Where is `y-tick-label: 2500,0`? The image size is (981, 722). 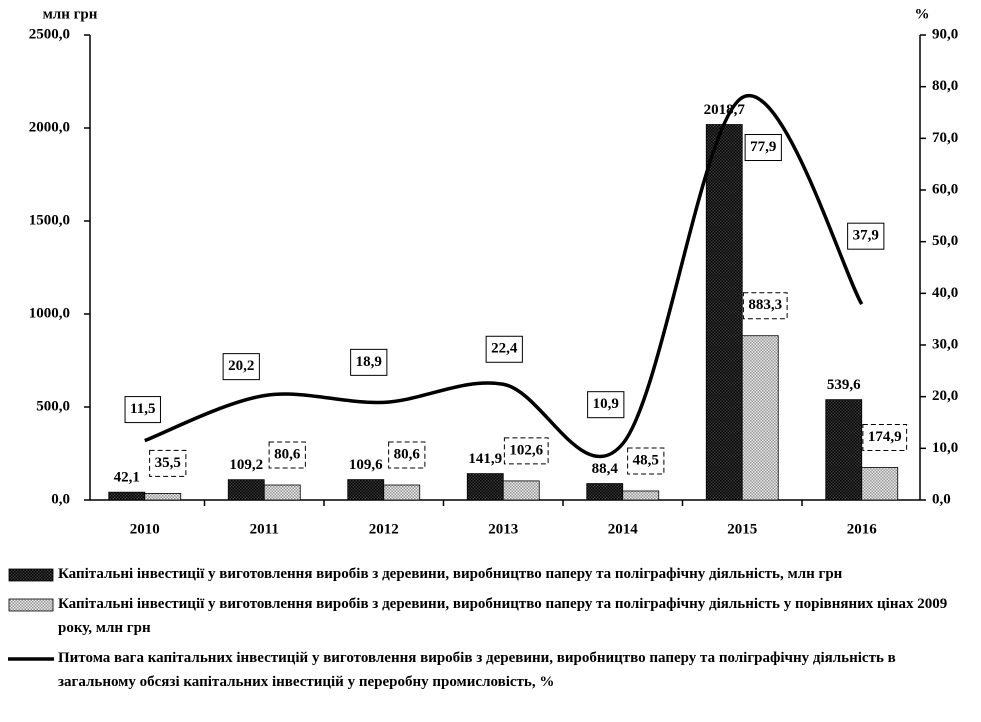 y-tick-label: 2500,0 is located at coordinates (49, 34).